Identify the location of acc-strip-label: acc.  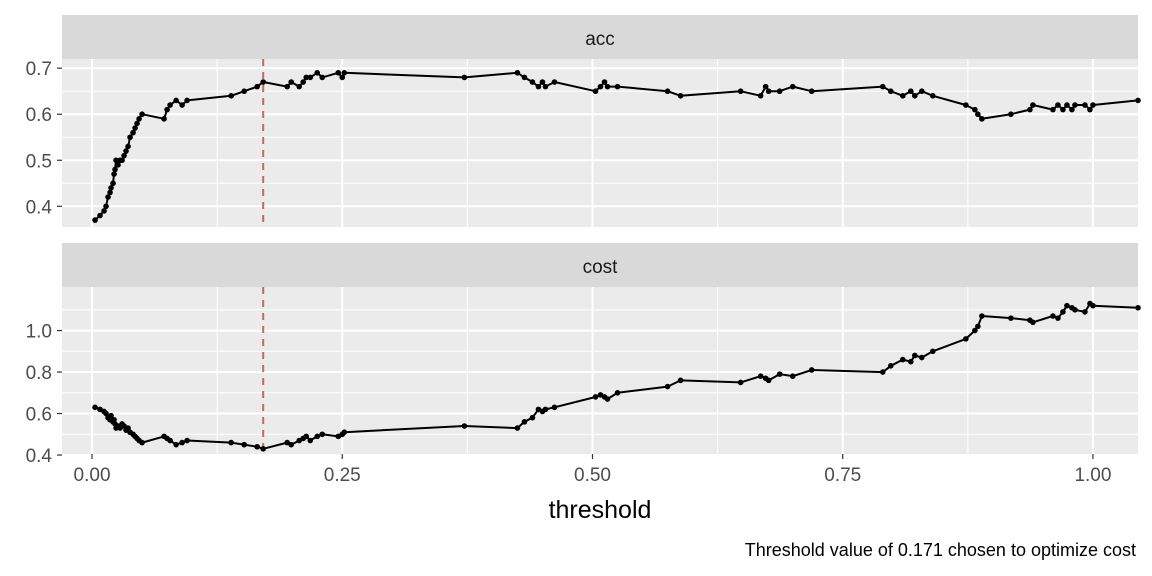
(600, 39).